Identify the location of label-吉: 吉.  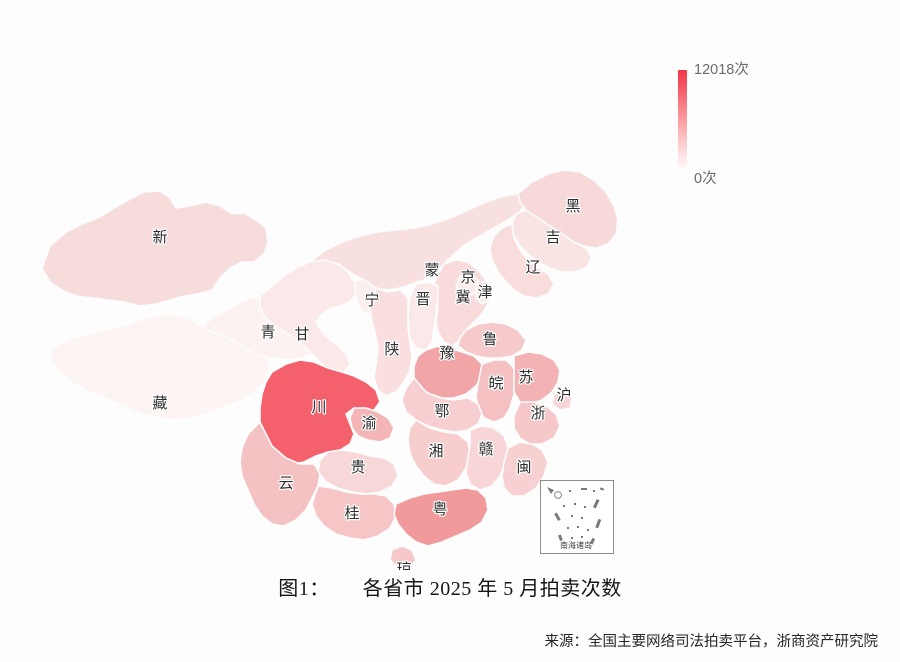
(552, 237).